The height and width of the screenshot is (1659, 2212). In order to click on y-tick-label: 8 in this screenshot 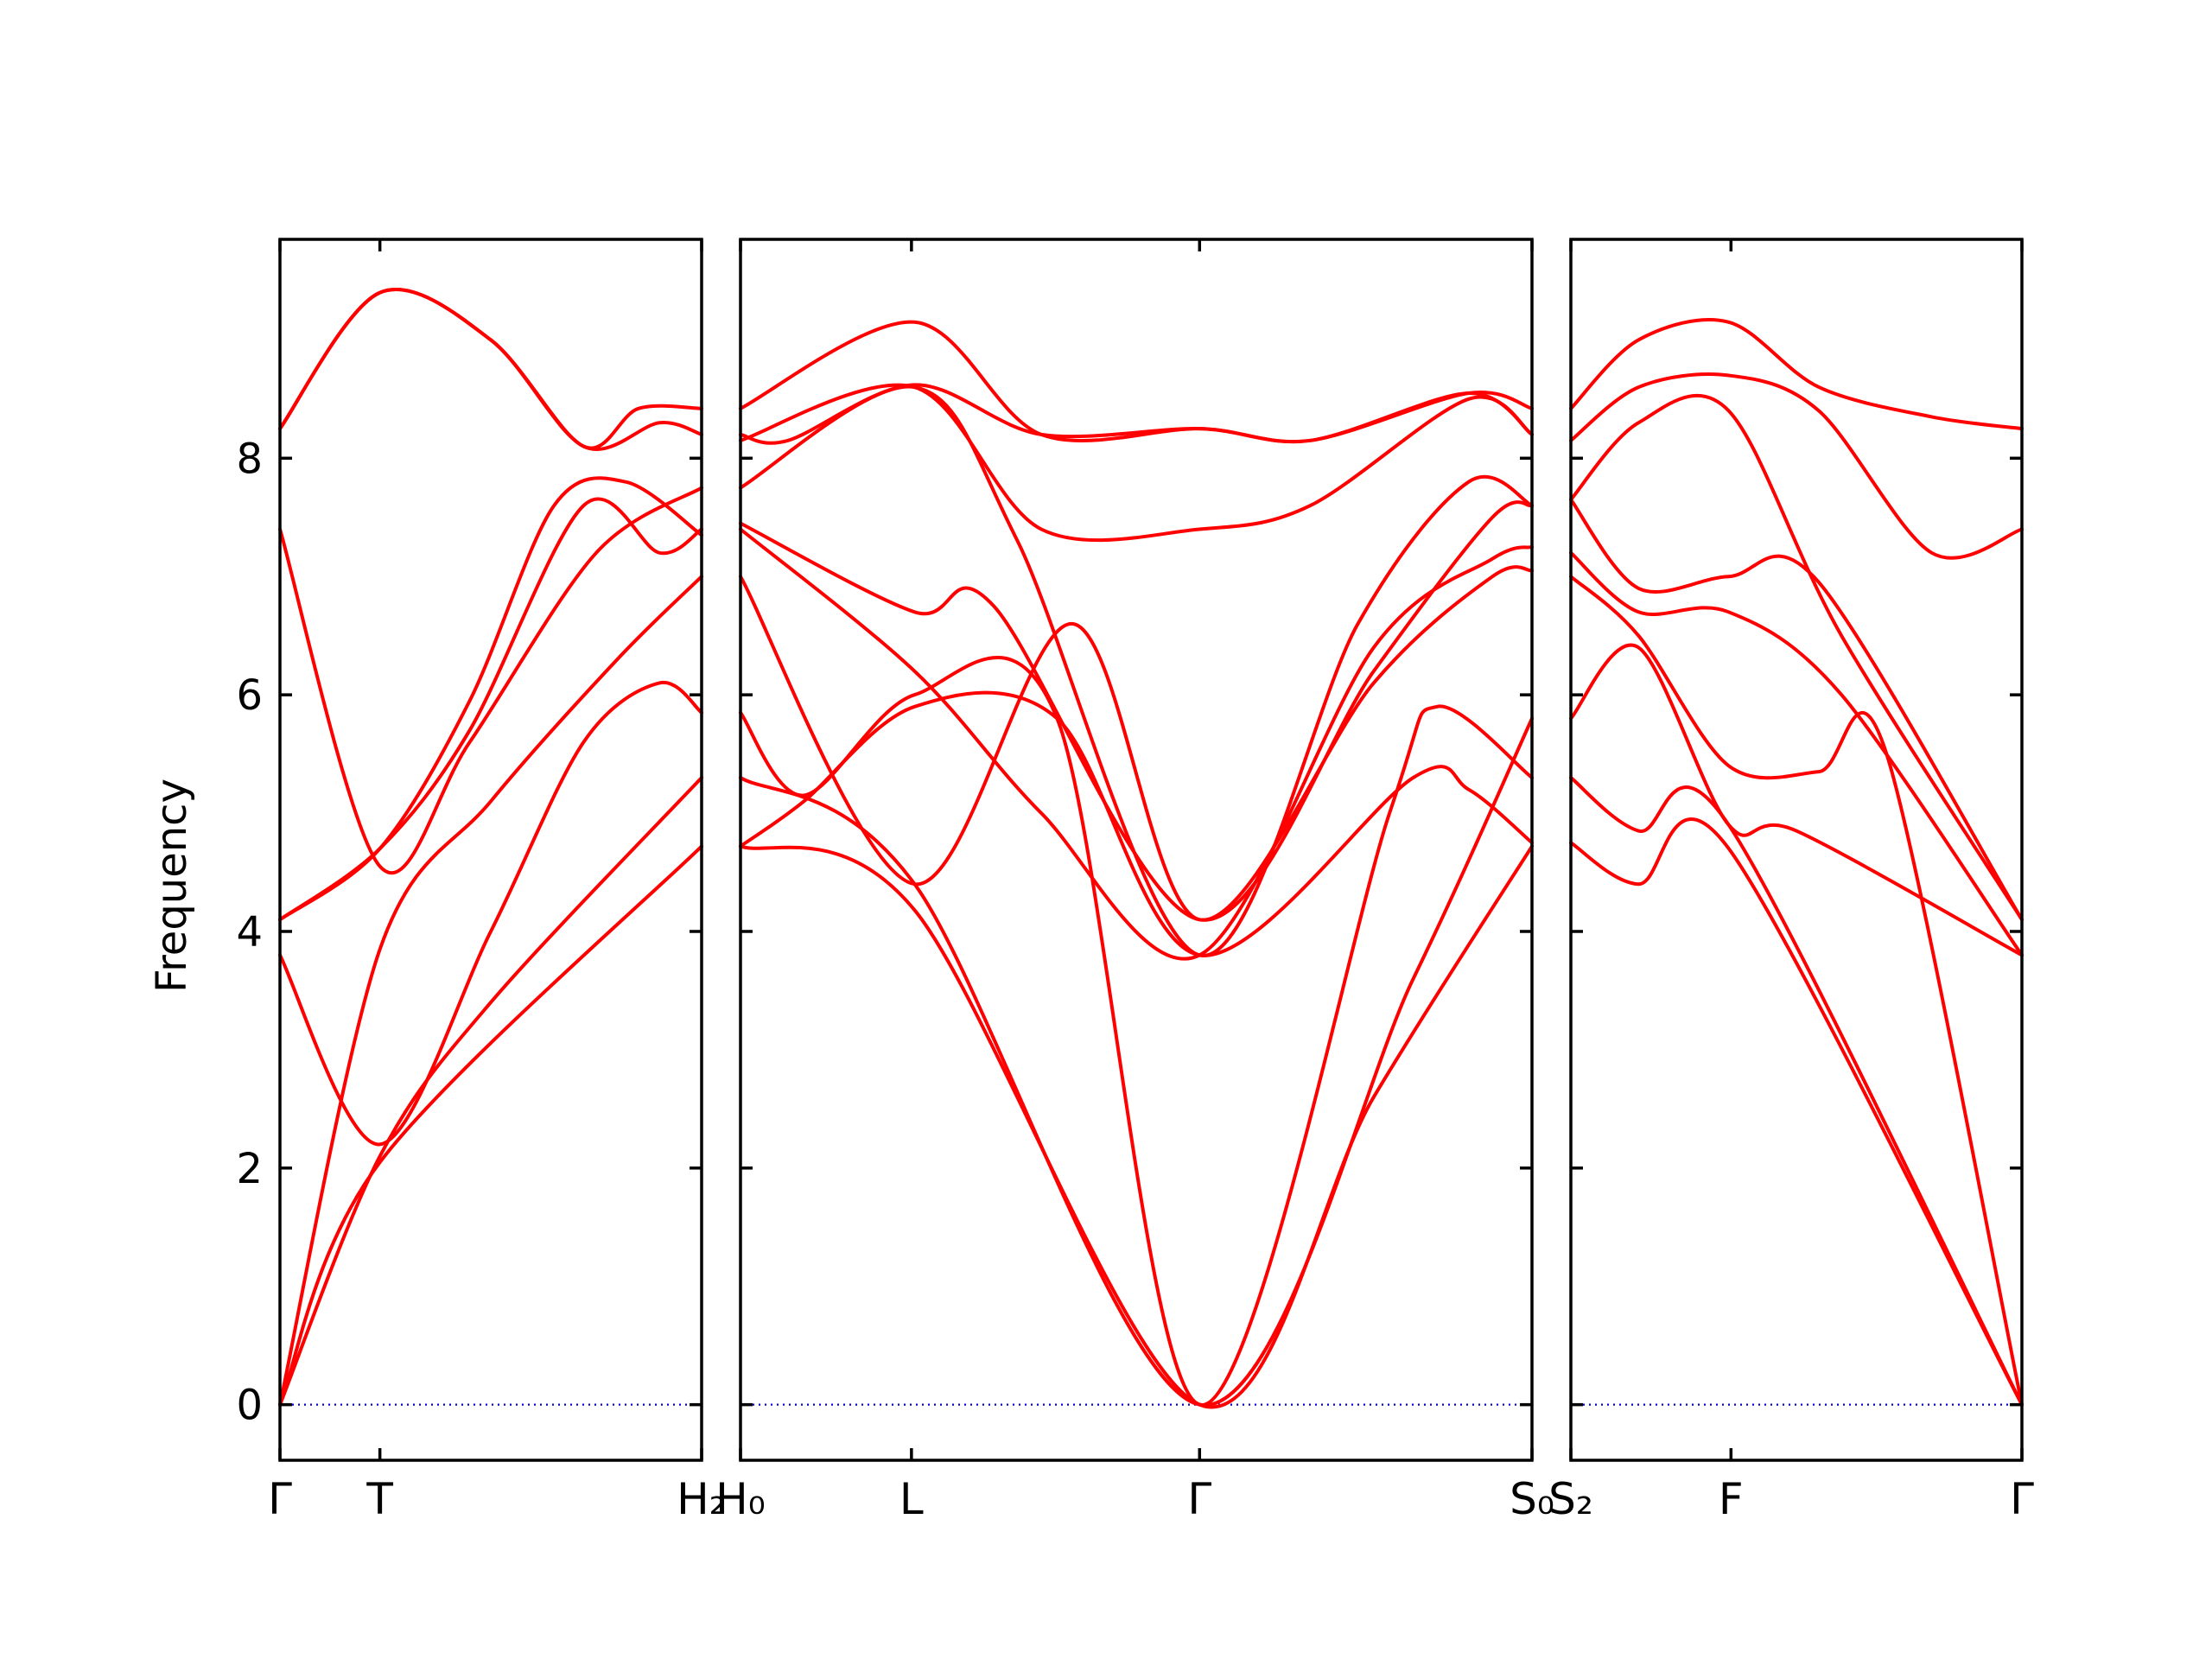, I will do `click(249, 459)`.